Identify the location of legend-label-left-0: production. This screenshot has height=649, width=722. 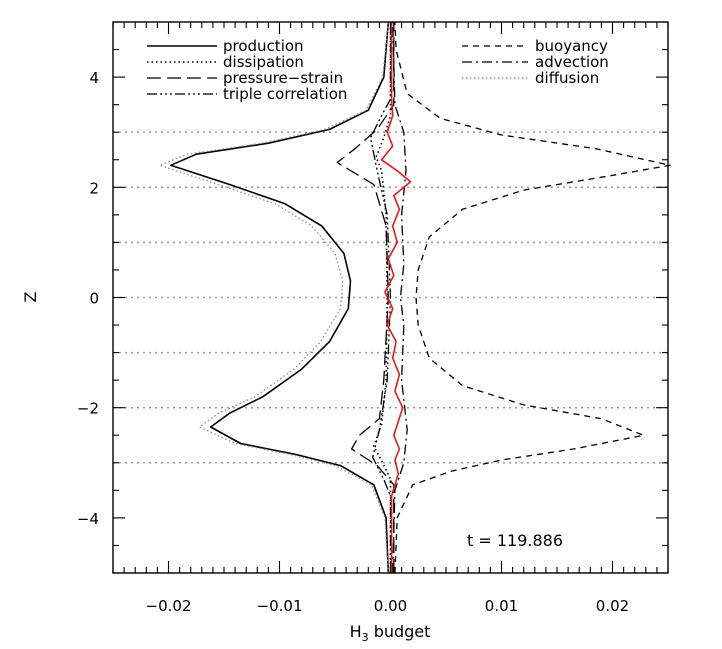
(263, 46).